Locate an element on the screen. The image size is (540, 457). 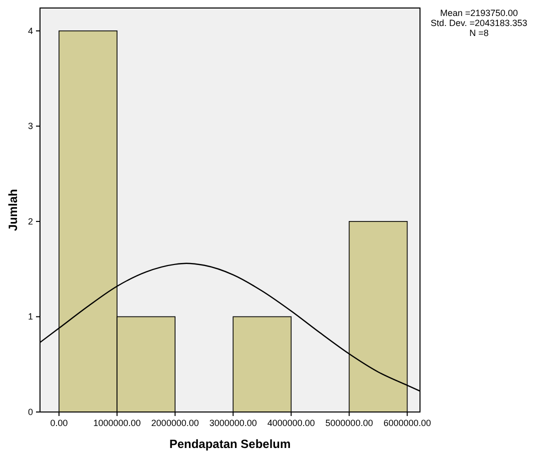
x-tick-label: 3000000.00 is located at coordinates (233, 423).